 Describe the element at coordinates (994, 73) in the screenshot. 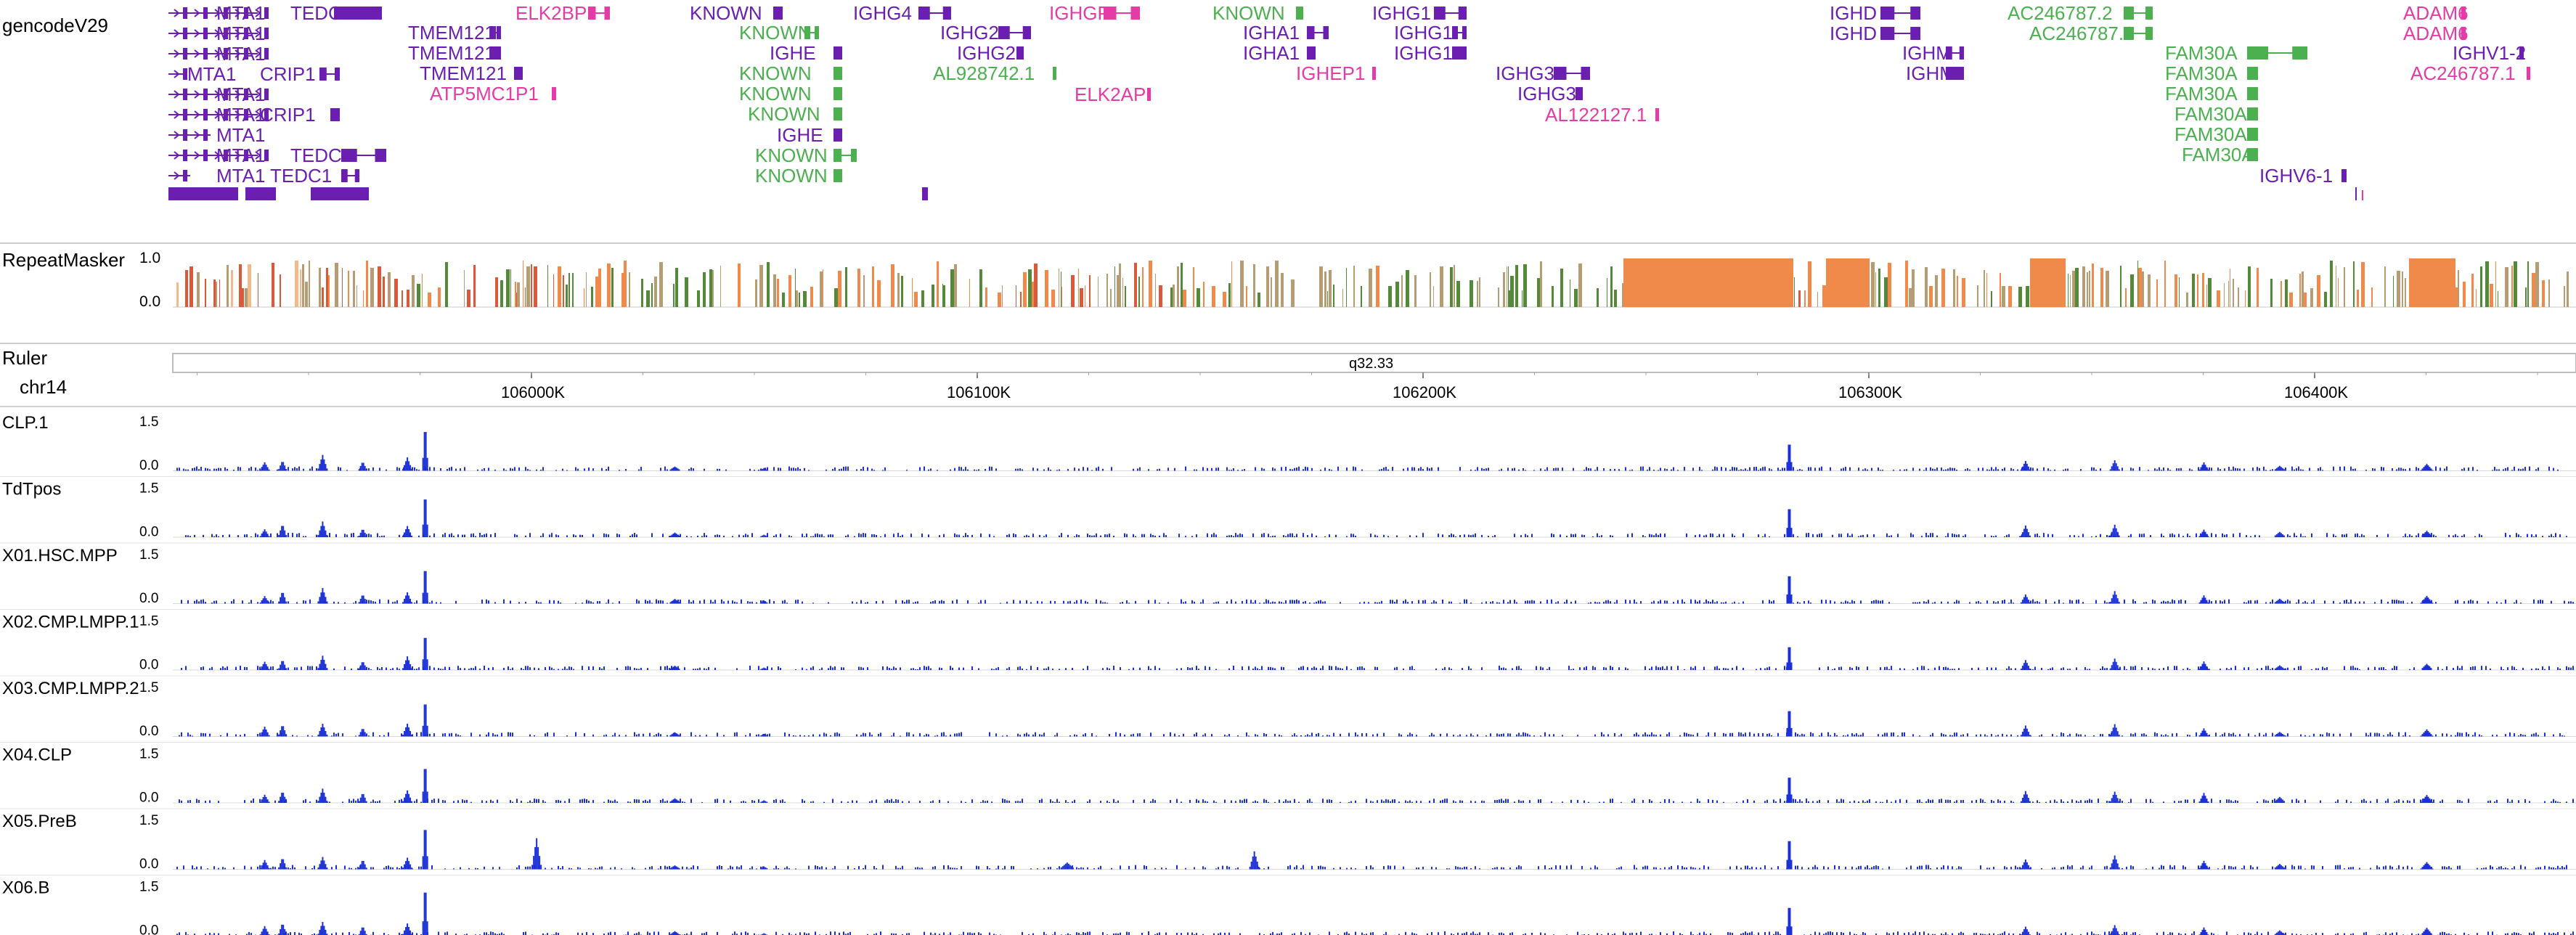

I see `gene-feature: AL928742.1` at that location.